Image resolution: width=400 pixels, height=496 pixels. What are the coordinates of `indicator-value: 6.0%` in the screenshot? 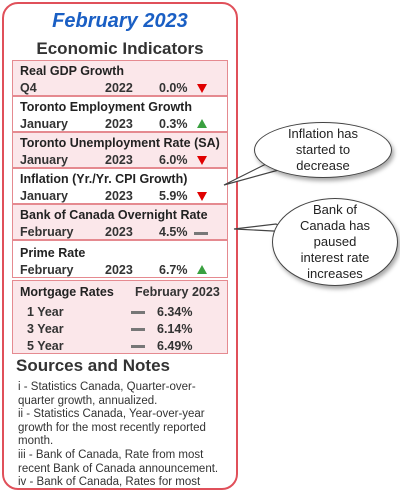 It's located at (173, 160).